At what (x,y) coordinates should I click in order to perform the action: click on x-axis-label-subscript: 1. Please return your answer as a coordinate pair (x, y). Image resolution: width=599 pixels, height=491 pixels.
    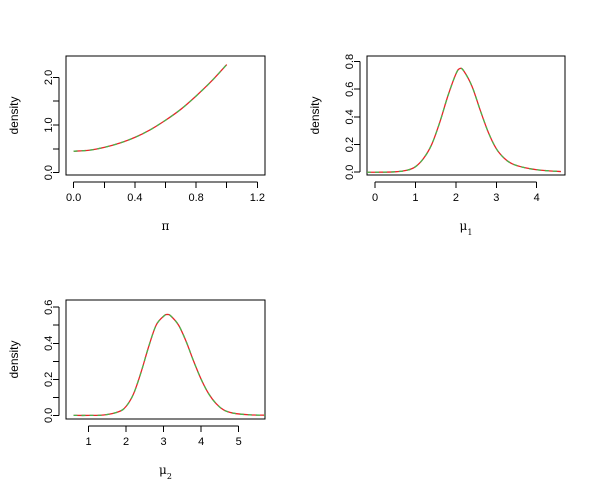
    Looking at the image, I should click on (469, 232).